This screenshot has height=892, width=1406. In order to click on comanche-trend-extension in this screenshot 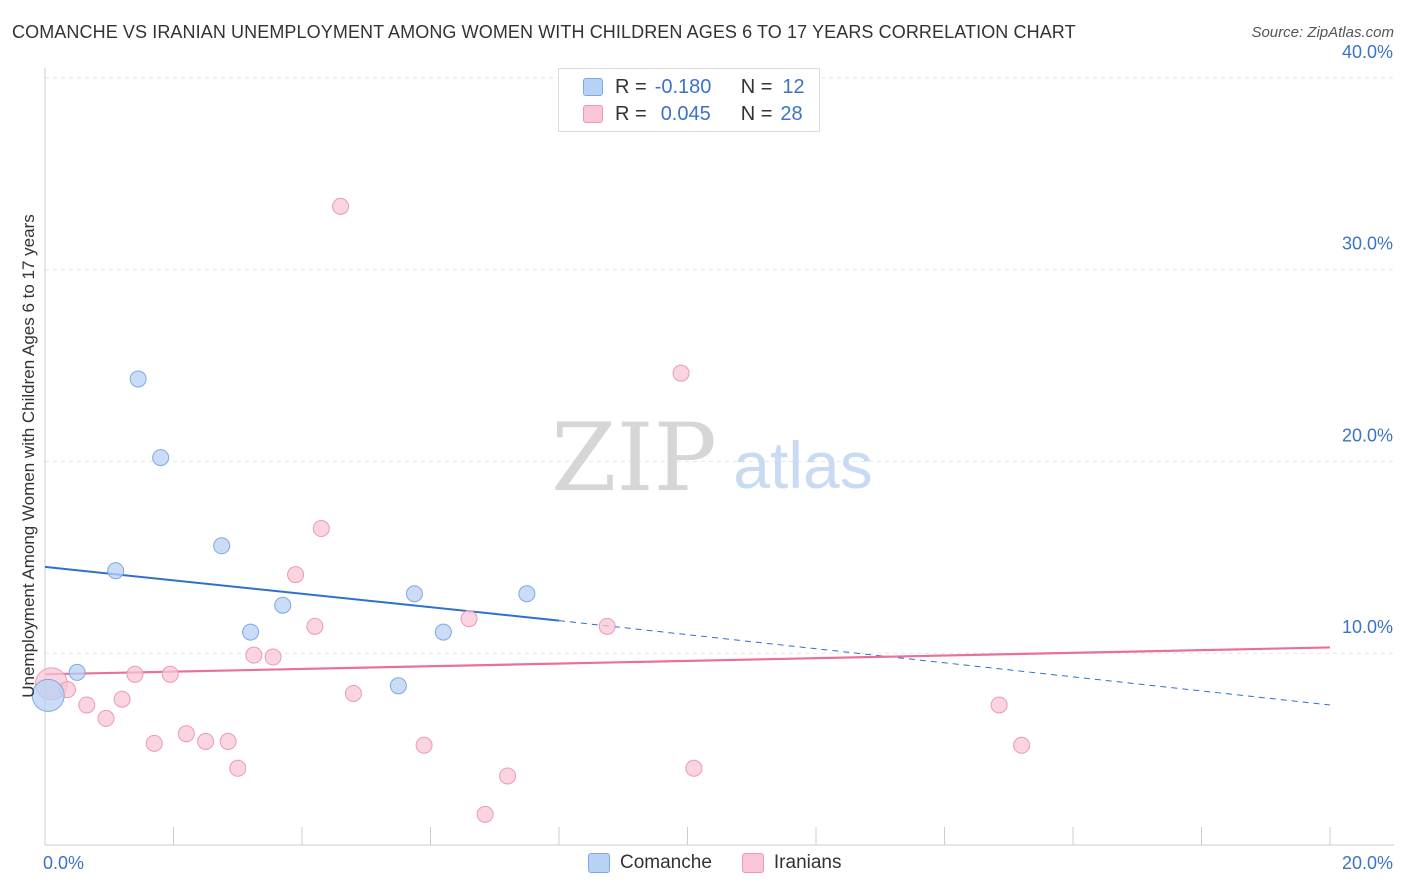, I will do `click(944, 663)`.